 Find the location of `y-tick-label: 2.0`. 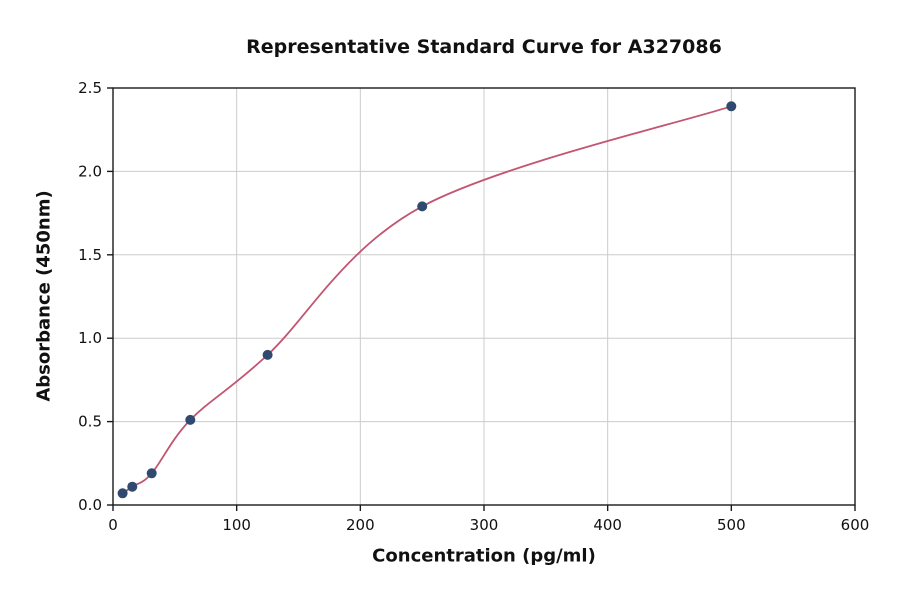

y-tick-label: 2.0 is located at coordinates (90, 171).